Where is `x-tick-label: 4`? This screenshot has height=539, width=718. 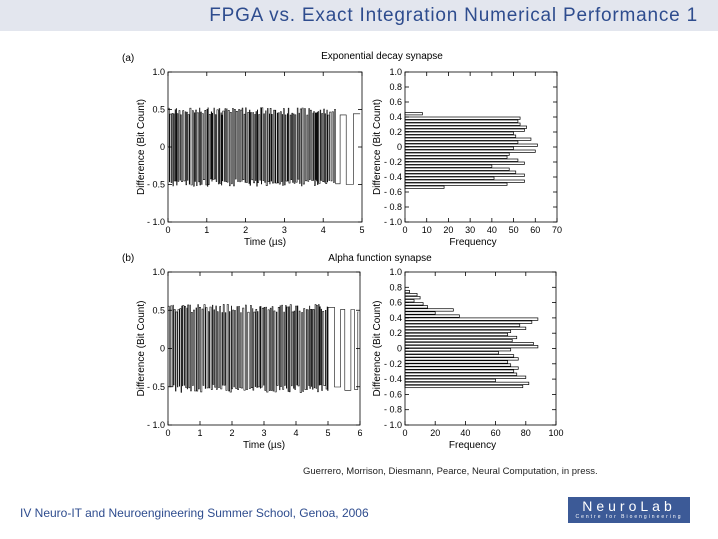 x-tick-label: 4 is located at coordinates (323, 230).